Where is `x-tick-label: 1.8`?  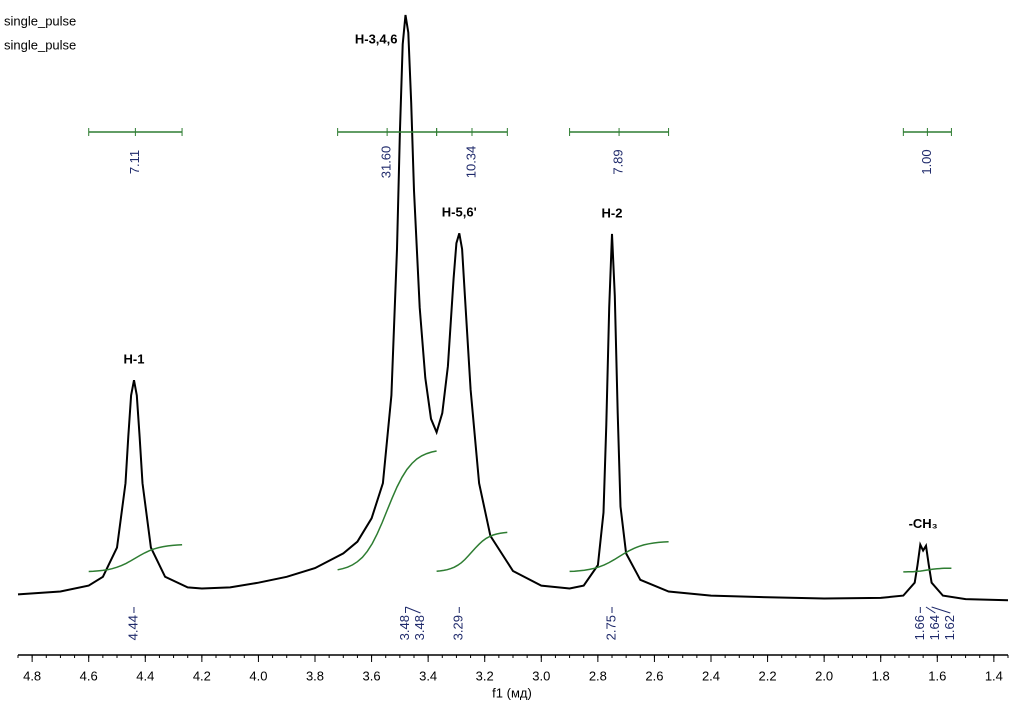
x-tick-label: 1.8 is located at coordinates (881, 675).